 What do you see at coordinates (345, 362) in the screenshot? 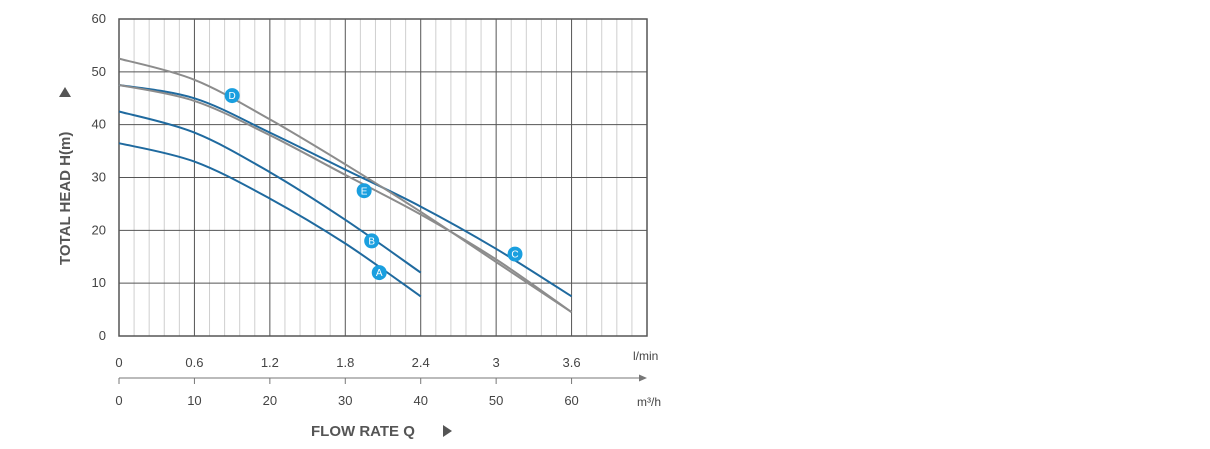
I see `x-top-tick-label: 1.8` at bounding box center [345, 362].